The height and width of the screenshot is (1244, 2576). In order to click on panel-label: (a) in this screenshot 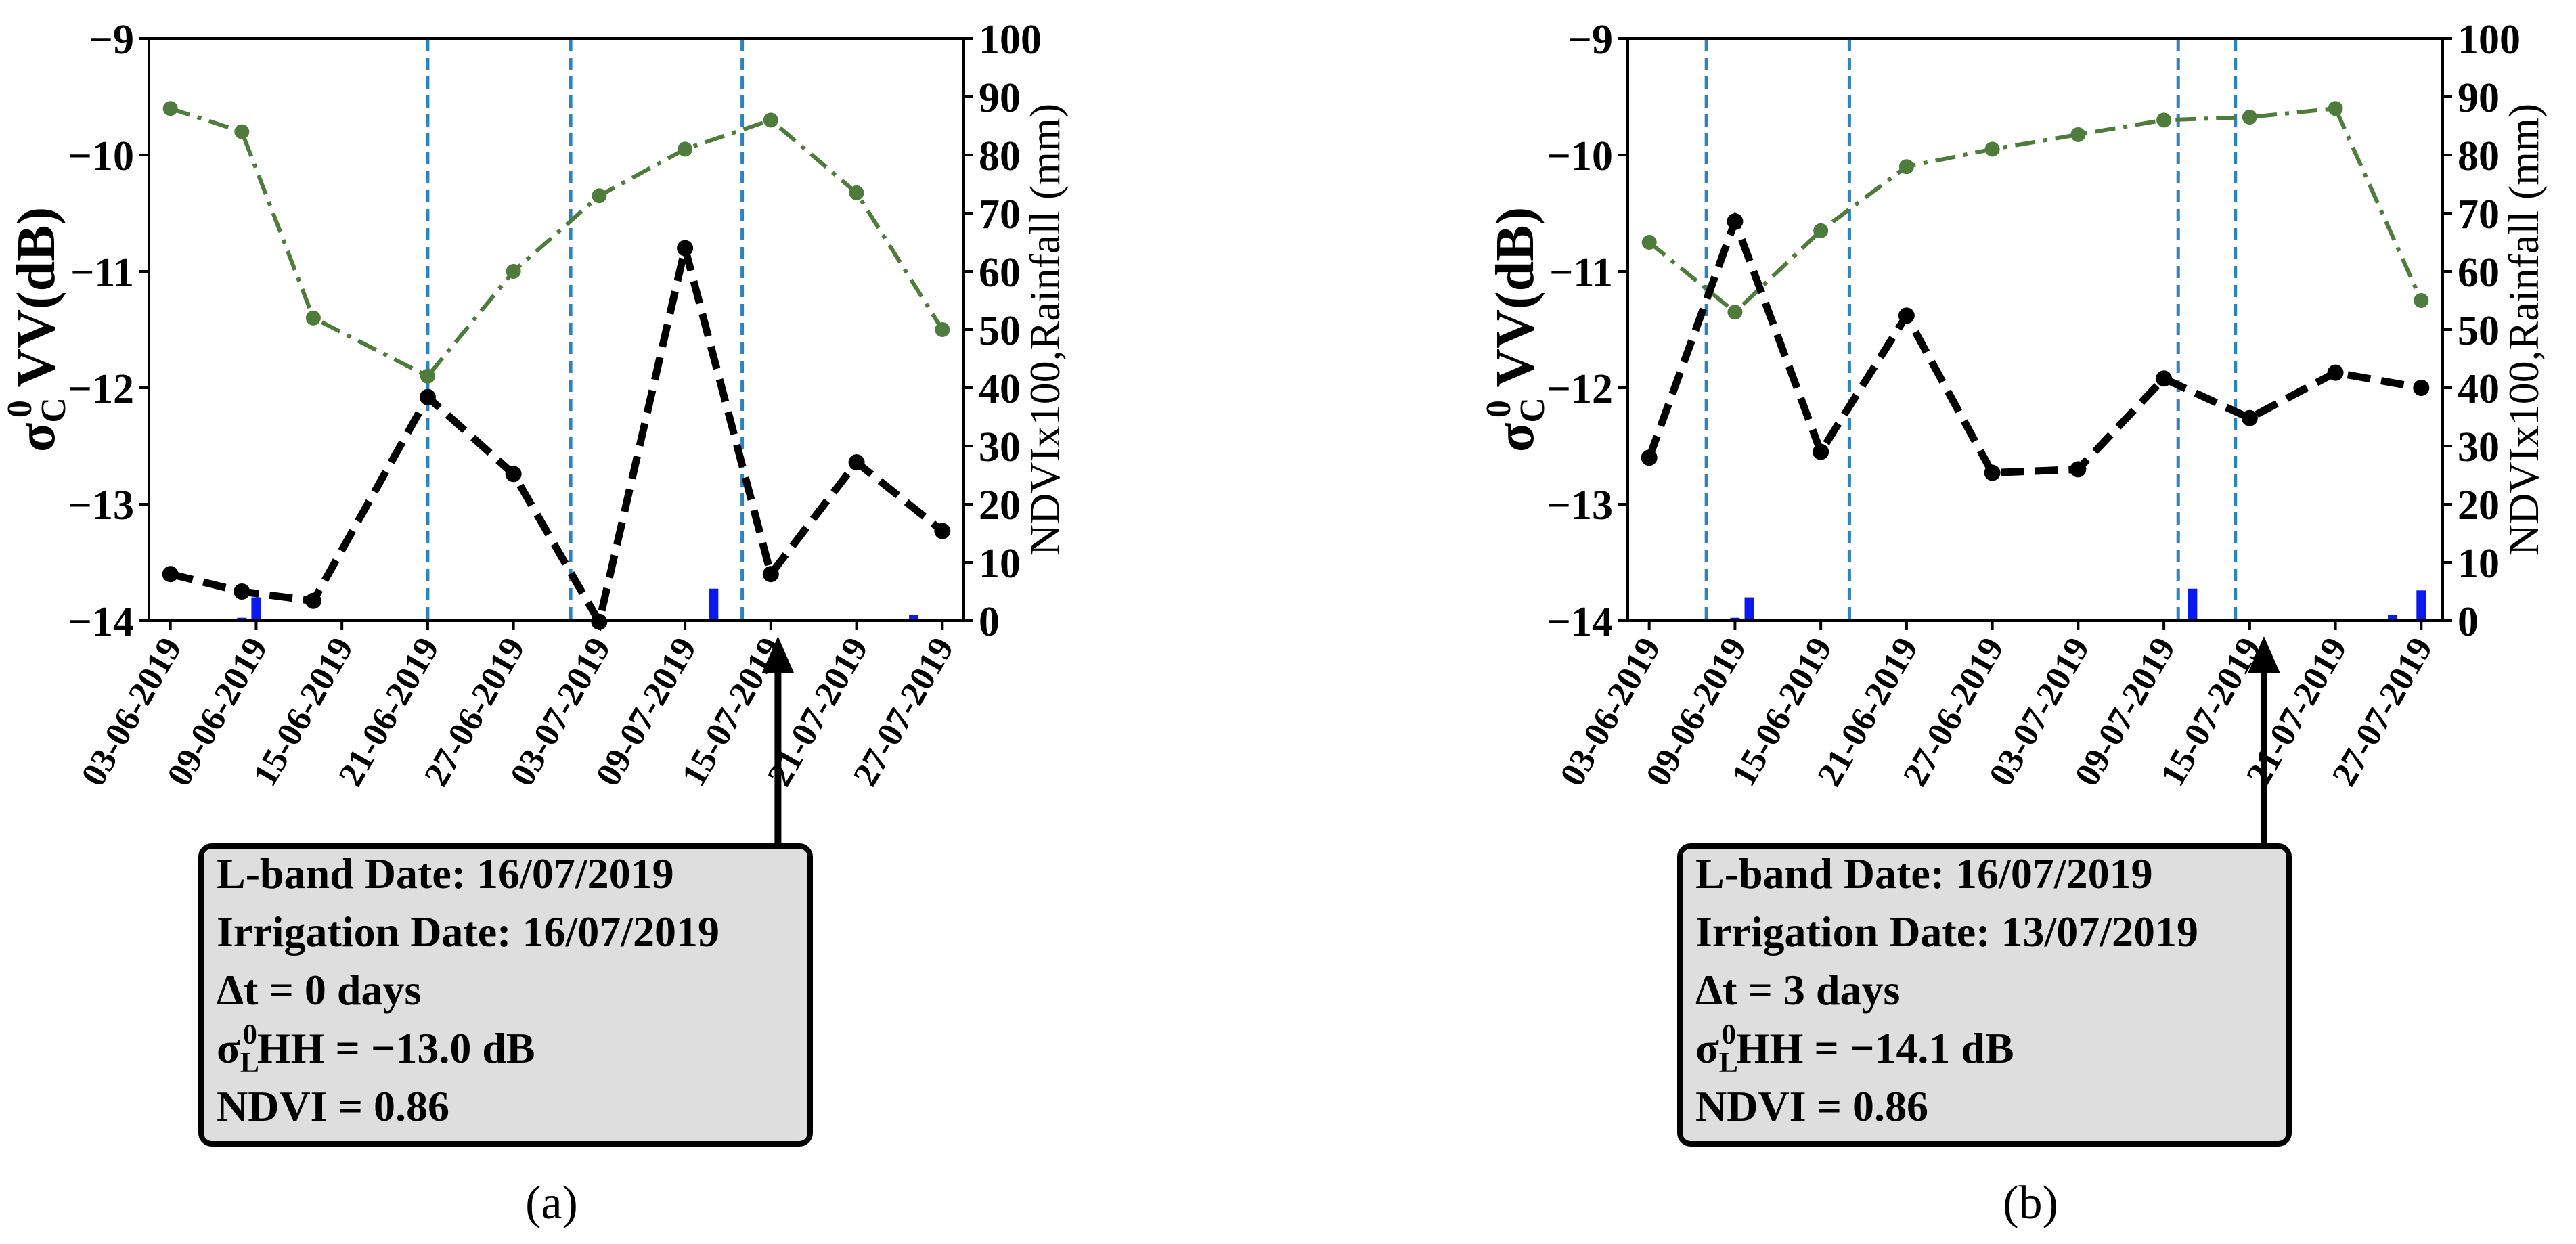, I will do `click(551, 1203)`.